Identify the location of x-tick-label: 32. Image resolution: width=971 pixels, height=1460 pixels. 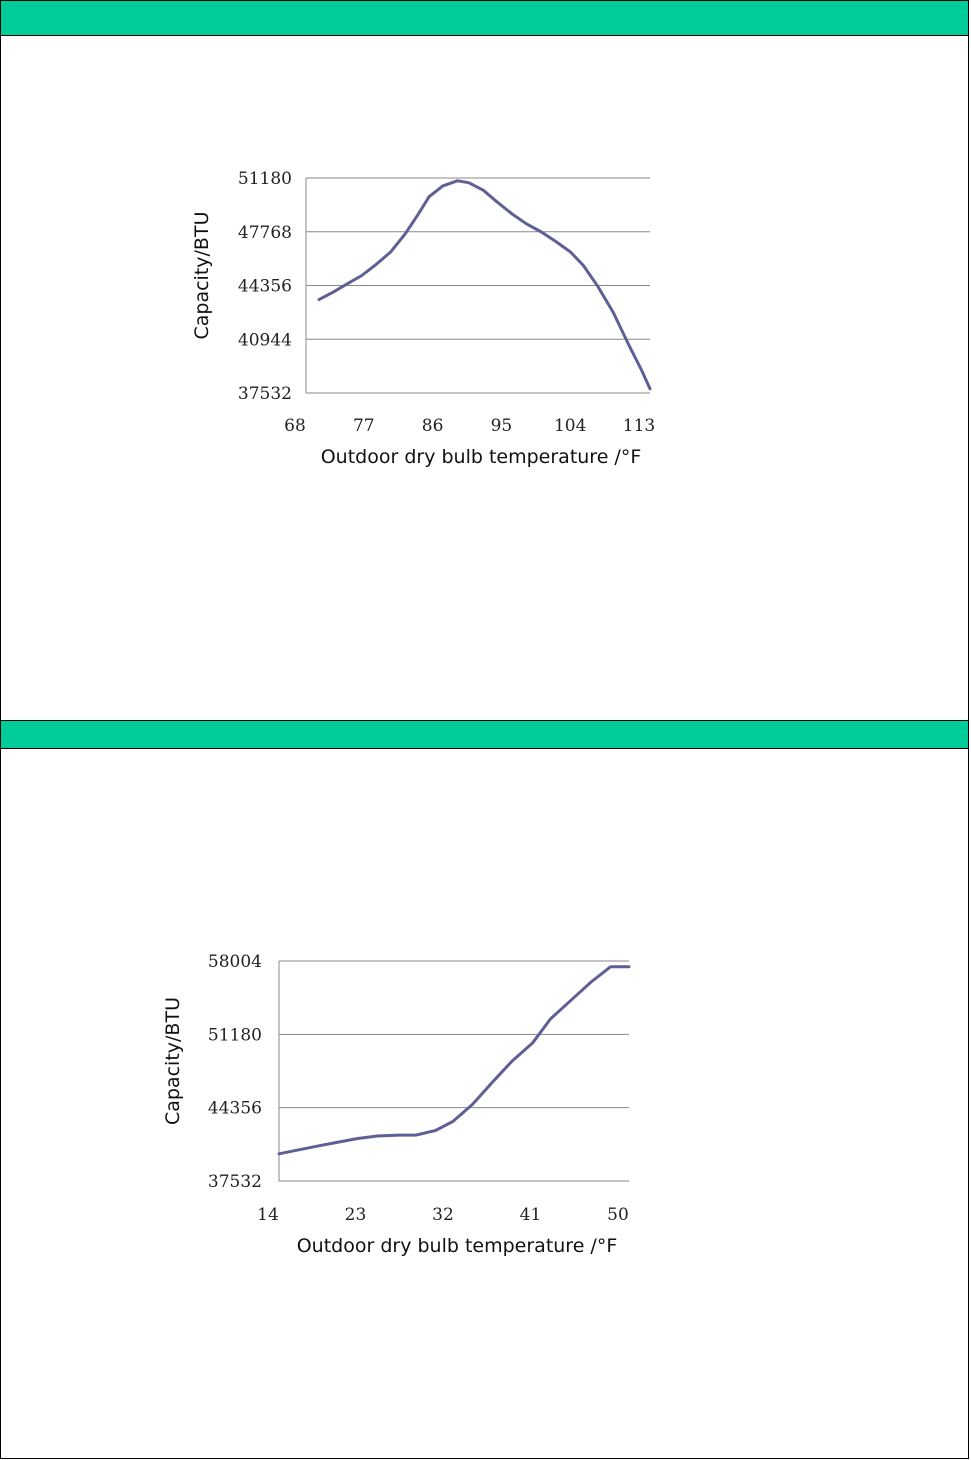
(443, 1215).